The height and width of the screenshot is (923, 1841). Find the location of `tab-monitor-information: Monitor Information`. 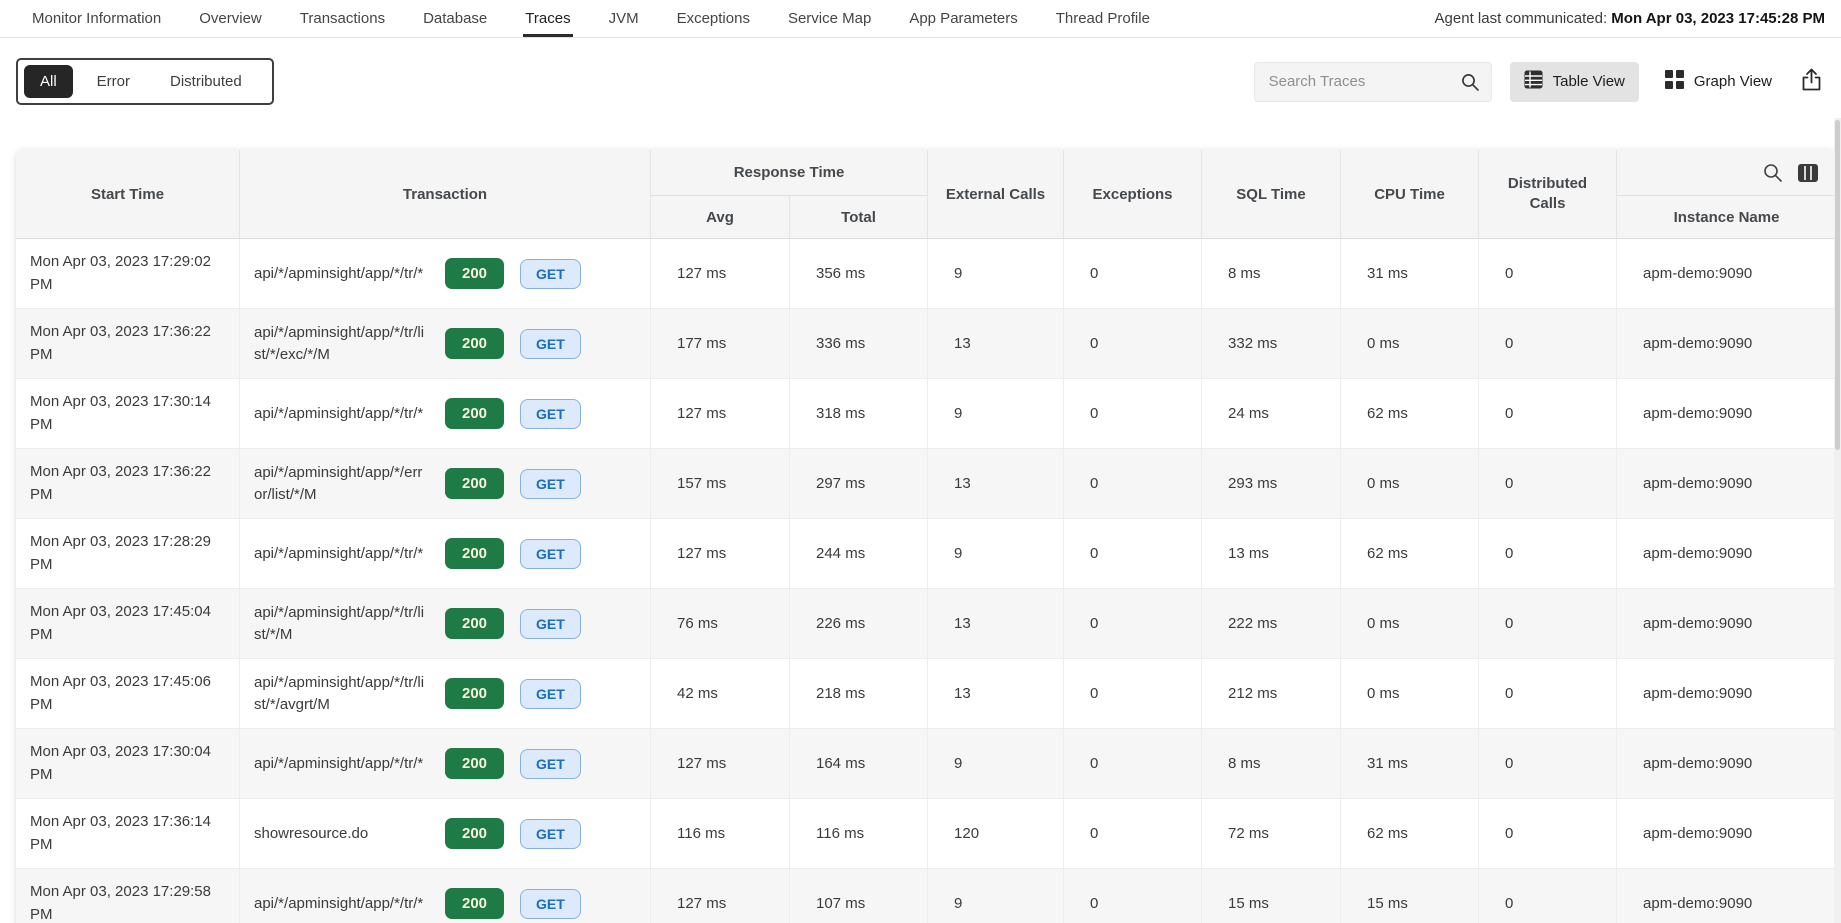

tab-monitor-information: Monitor Information is located at coordinates (97, 18).